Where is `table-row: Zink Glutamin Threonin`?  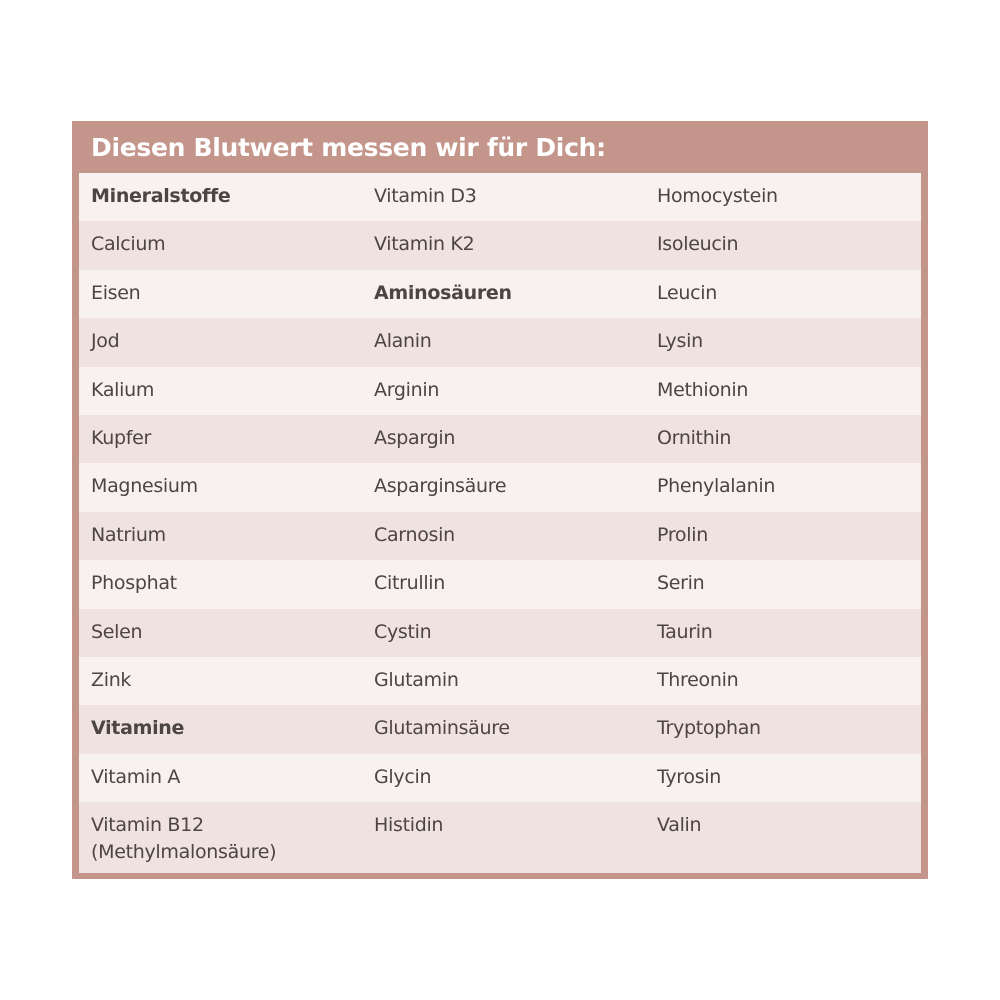
table-row: Zink Glutamin Threonin is located at coordinates (500, 681).